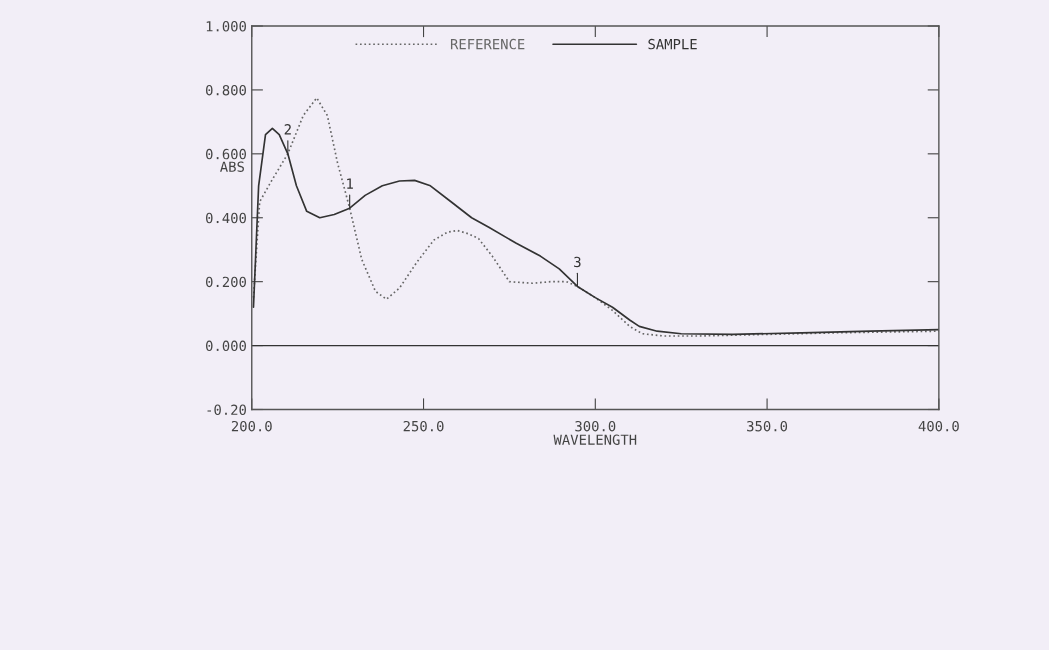 This screenshot has width=1049, height=650. I want to click on annotation: 2, so click(287, 129).